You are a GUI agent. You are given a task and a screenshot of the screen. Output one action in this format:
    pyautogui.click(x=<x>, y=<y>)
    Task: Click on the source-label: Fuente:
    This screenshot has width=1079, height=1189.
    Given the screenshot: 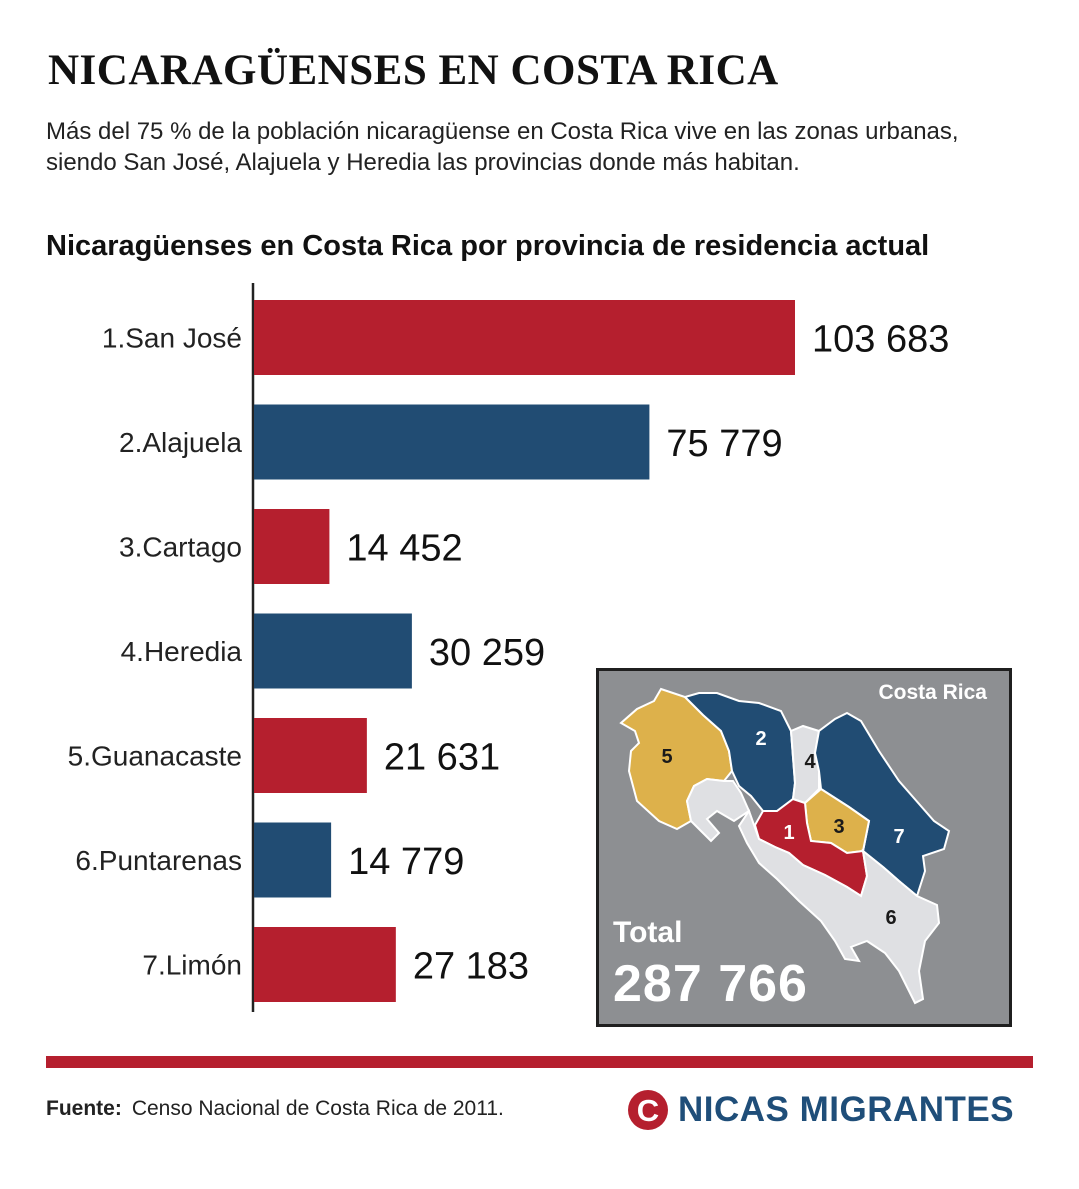 What is the action you would take?
    pyautogui.click(x=84, y=1108)
    